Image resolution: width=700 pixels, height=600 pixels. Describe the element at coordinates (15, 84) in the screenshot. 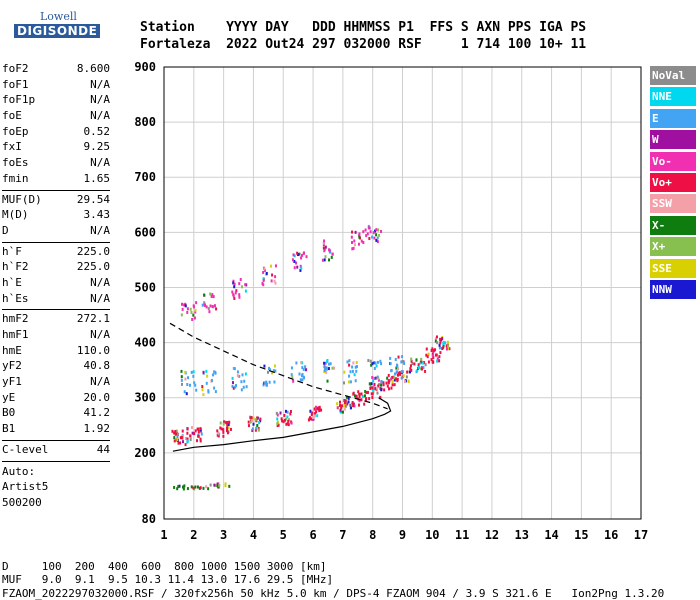

I see `param-key: foF1` at that location.